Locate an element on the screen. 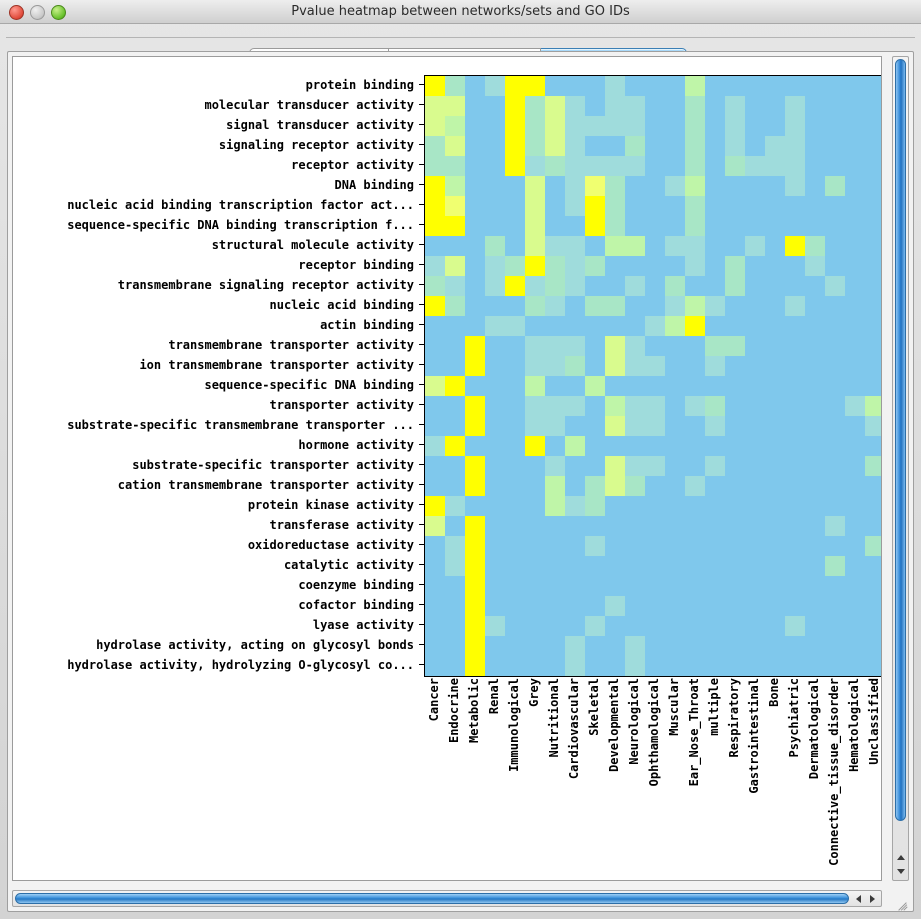 The height and width of the screenshot is (919, 921). minimize-button is located at coordinates (37, 12).